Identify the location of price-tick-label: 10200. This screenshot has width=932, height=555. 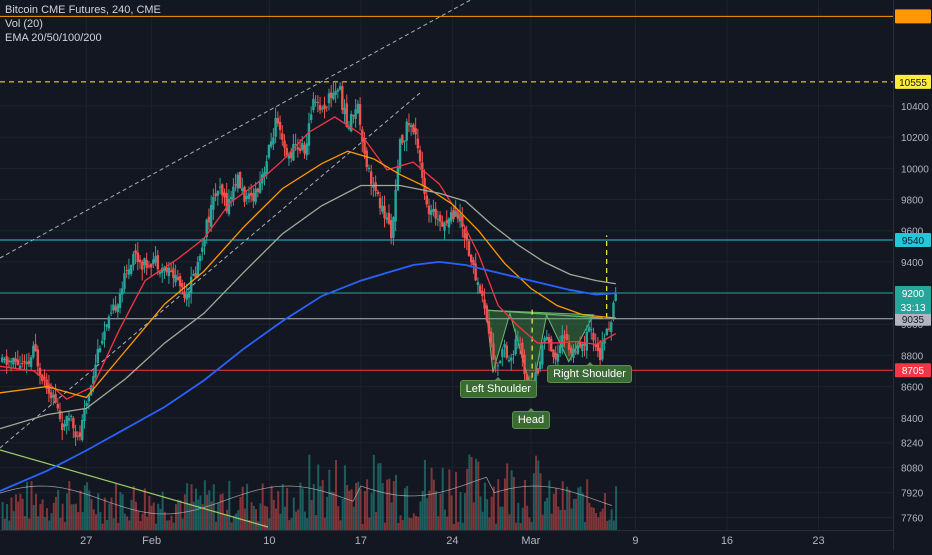
(915, 138).